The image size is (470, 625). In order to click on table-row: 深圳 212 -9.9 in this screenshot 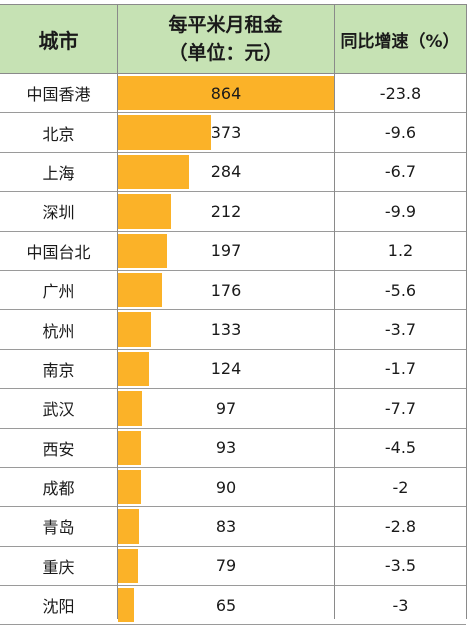, I will do `click(233, 212)`.